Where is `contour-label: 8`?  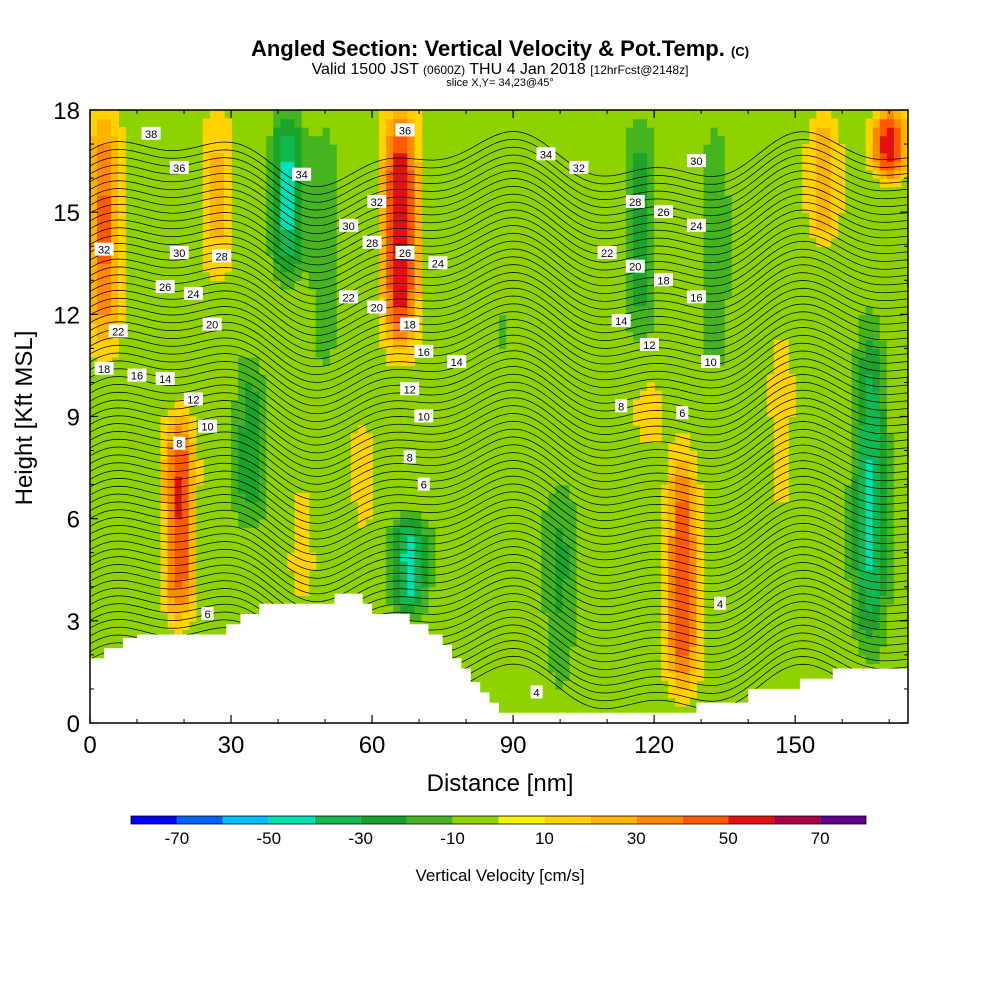
contour-label: 8 is located at coordinates (179, 443).